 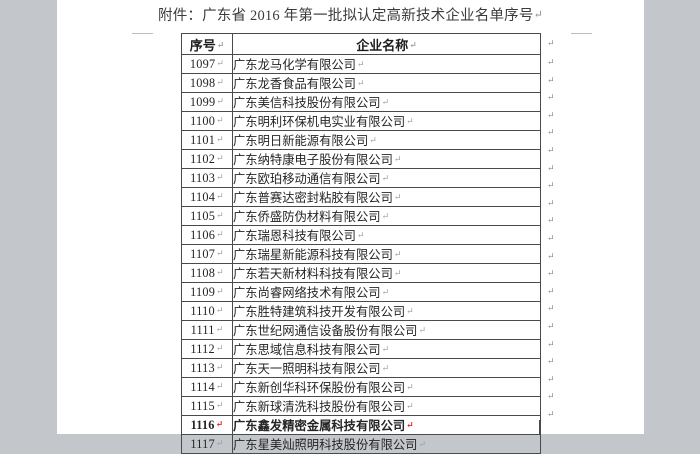 What do you see at coordinates (301, 141) in the screenshot?
I see `cell-company-name-value: 广东明日新能源有限公司` at bounding box center [301, 141].